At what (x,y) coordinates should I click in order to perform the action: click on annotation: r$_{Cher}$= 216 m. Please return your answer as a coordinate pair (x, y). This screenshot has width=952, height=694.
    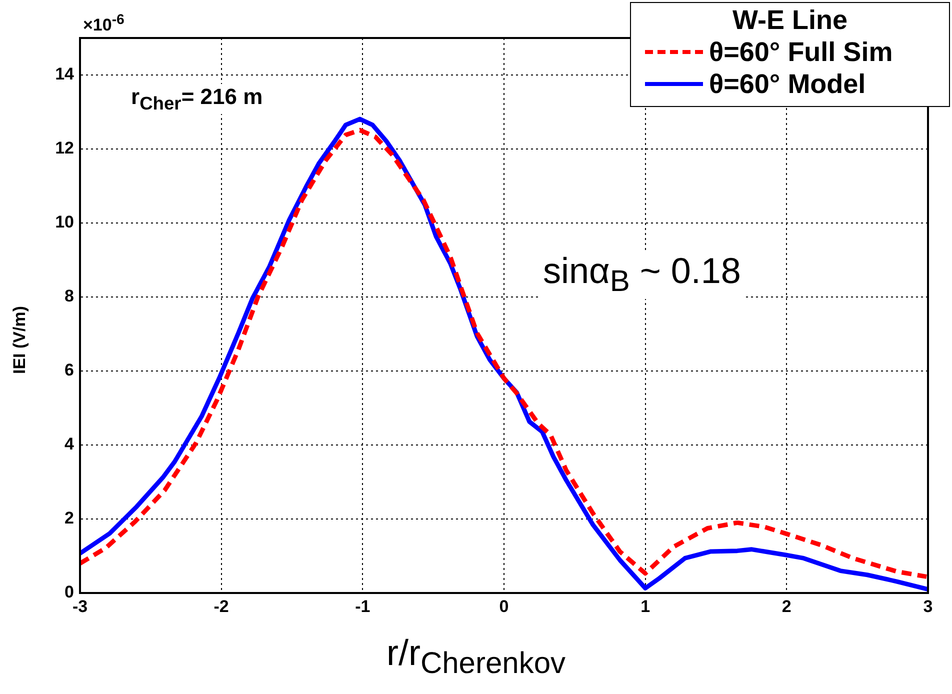
    Looking at the image, I should click on (197, 99).